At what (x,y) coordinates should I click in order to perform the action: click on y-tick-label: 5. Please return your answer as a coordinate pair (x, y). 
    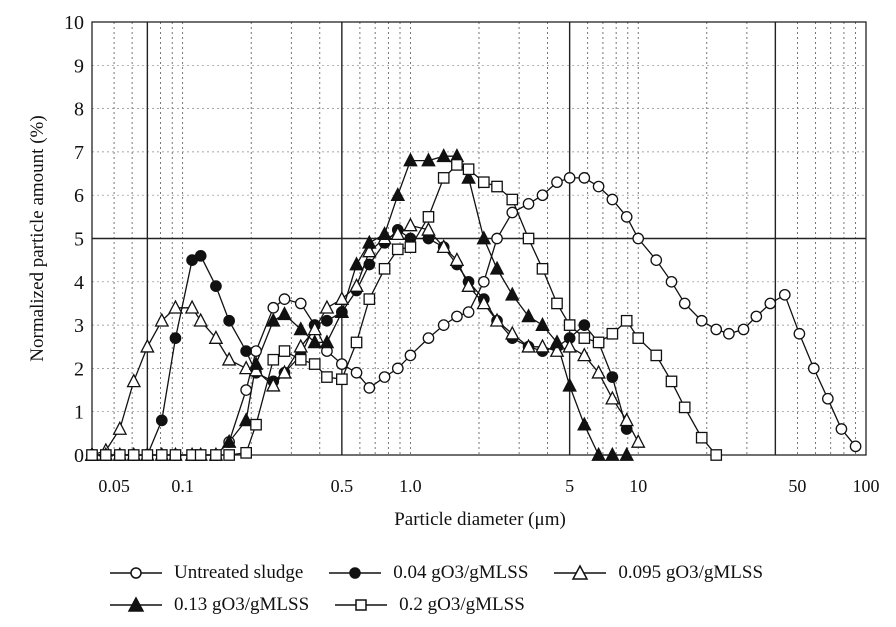
    Looking at the image, I should click on (79, 240).